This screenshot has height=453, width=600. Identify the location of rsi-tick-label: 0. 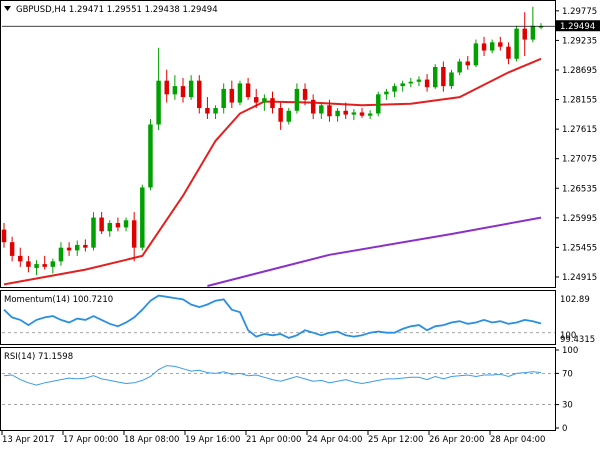
(564, 429).